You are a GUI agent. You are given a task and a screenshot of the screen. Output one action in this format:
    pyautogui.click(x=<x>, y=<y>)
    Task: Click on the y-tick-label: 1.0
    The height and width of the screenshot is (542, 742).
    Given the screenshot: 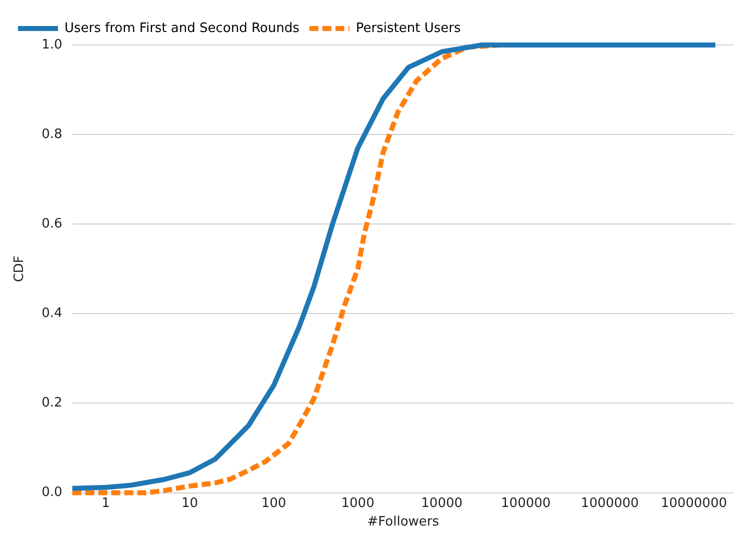 What is the action you would take?
    pyautogui.click(x=52, y=44)
    